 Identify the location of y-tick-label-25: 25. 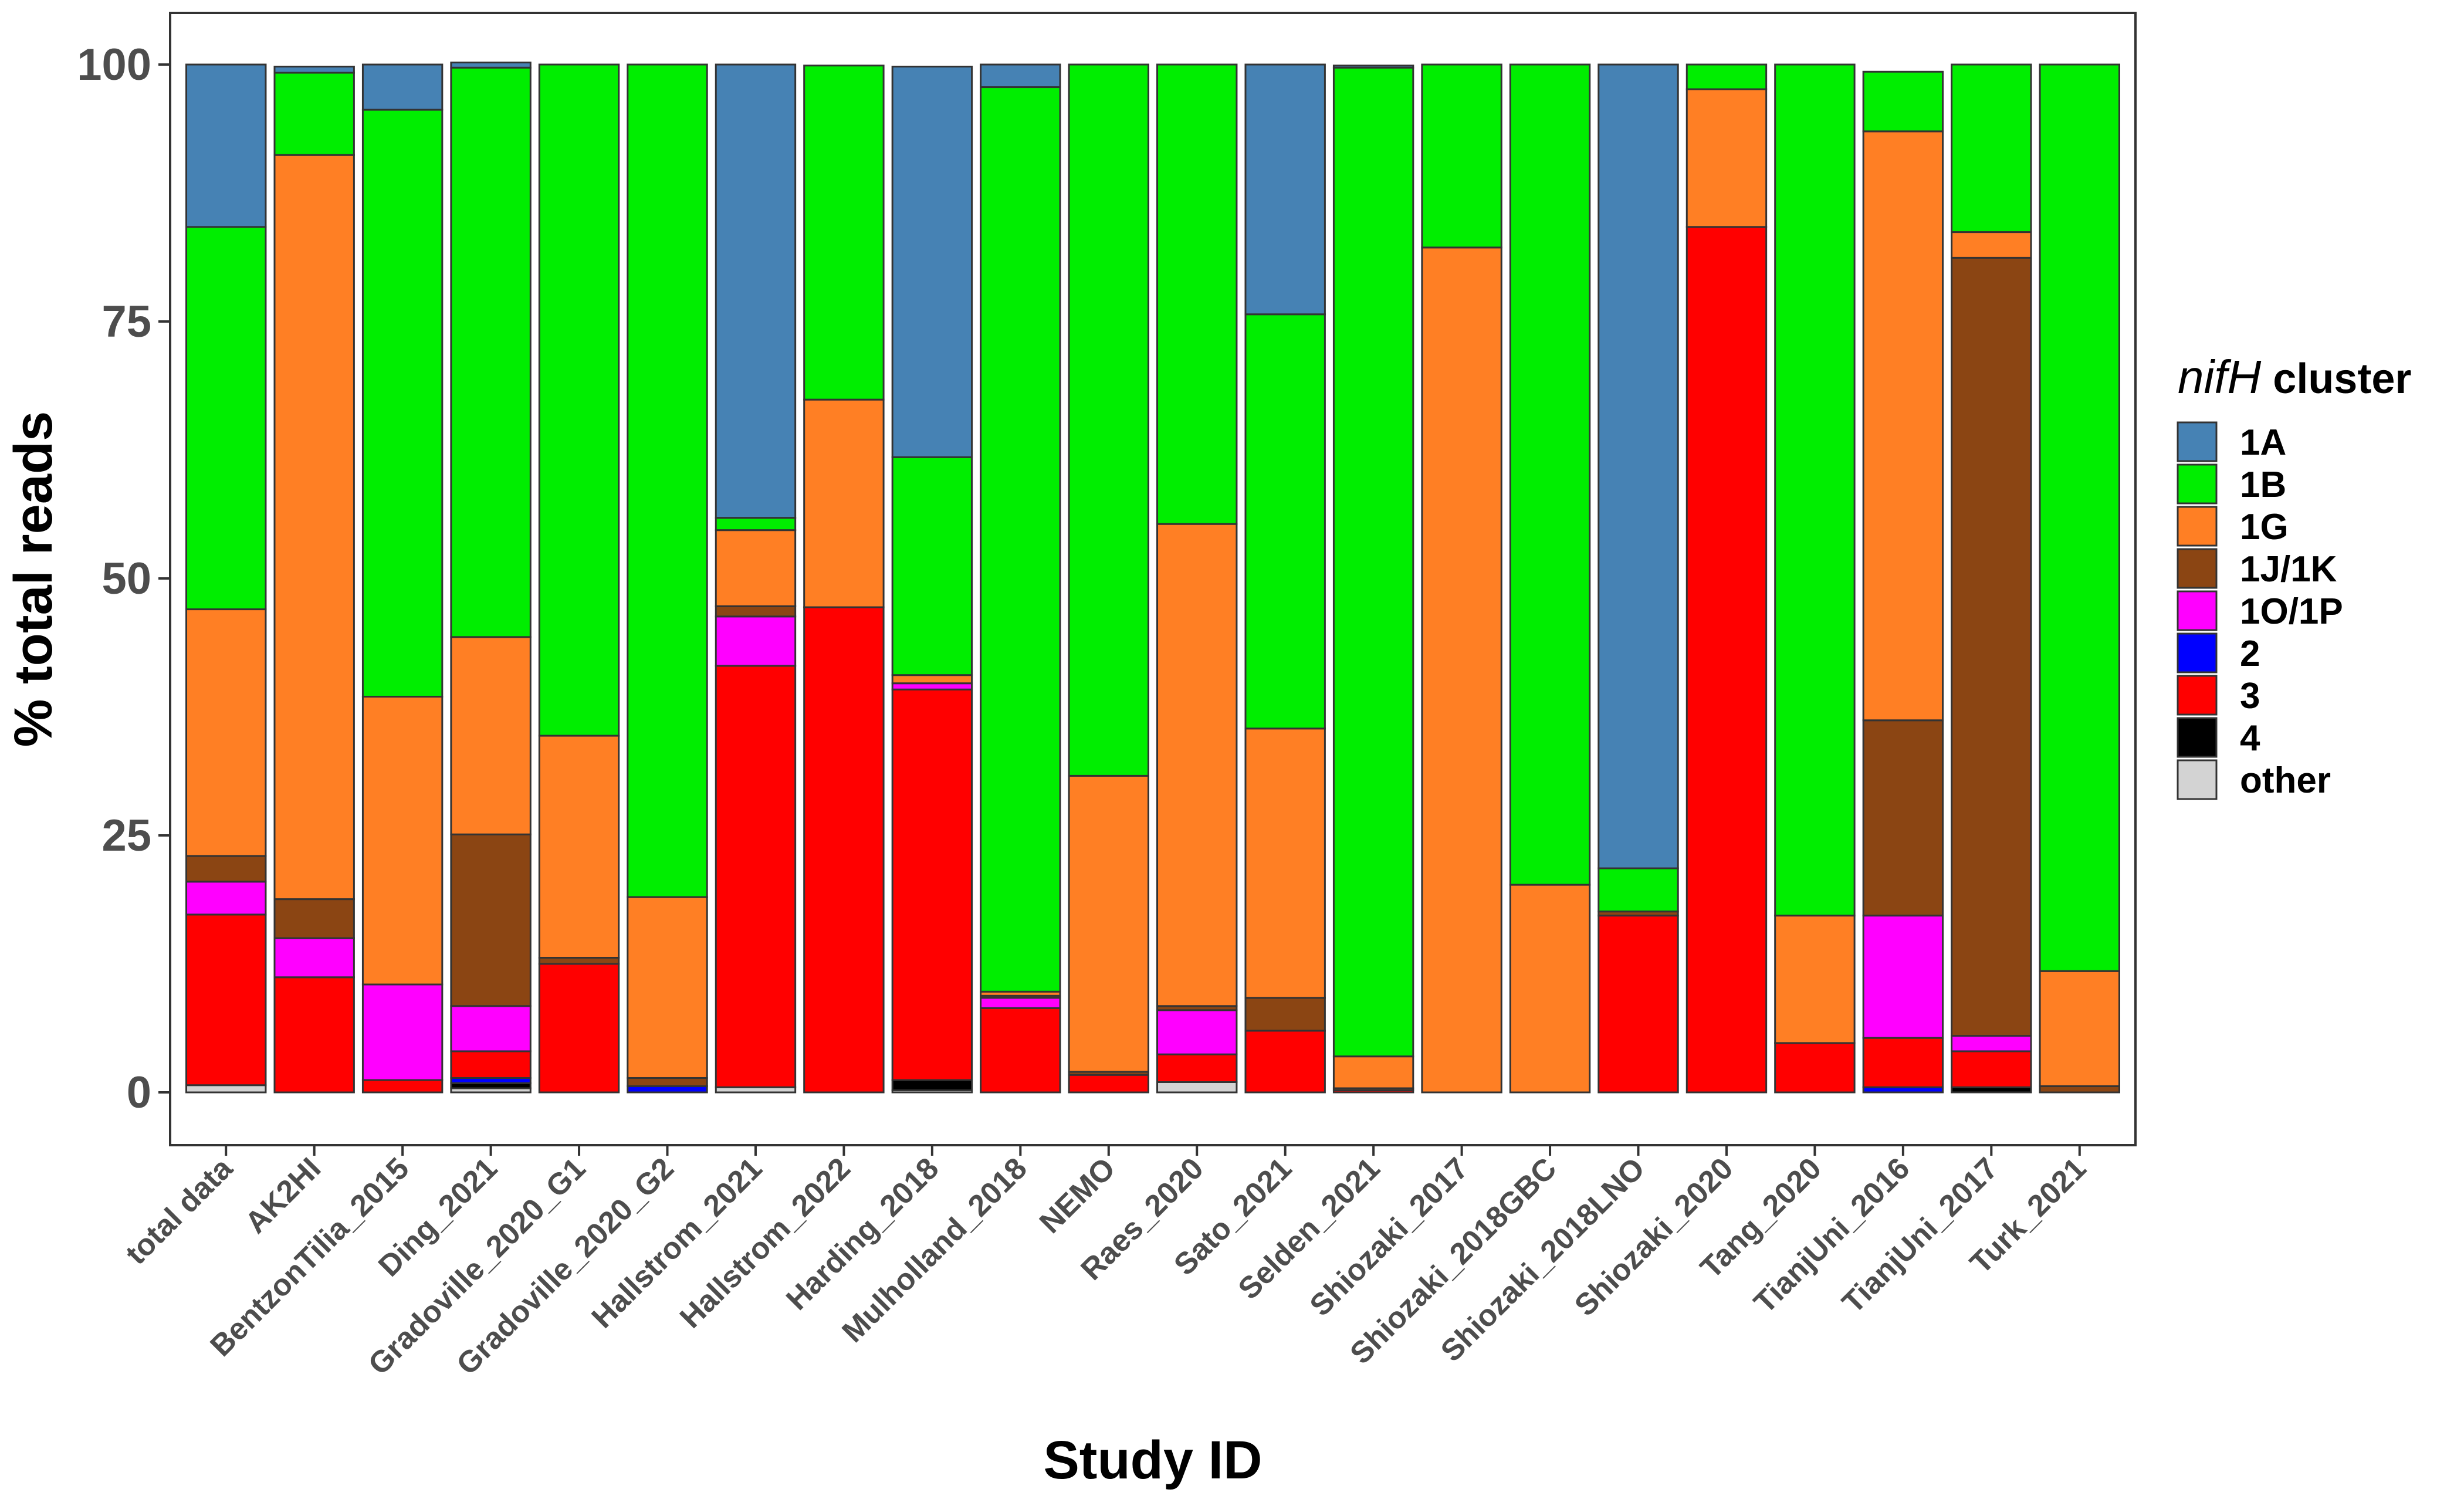
(126, 836).